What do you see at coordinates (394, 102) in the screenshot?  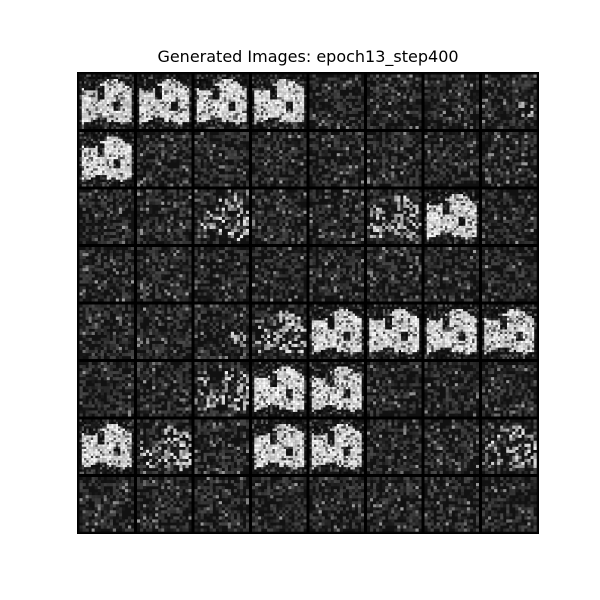 I see `generated-image-tile-r1-c6` at bounding box center [394, 102].